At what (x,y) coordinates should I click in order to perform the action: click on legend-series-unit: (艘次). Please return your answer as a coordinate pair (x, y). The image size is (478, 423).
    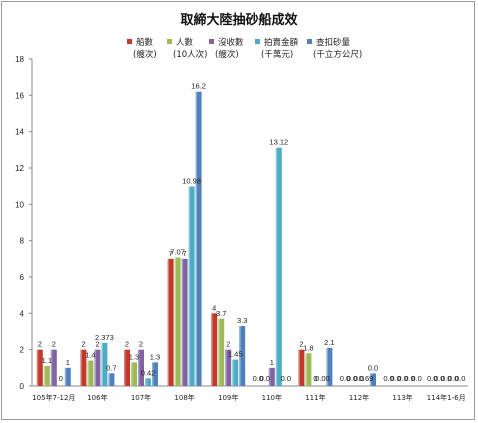
    Looking at the image, I should click on (227, 54).